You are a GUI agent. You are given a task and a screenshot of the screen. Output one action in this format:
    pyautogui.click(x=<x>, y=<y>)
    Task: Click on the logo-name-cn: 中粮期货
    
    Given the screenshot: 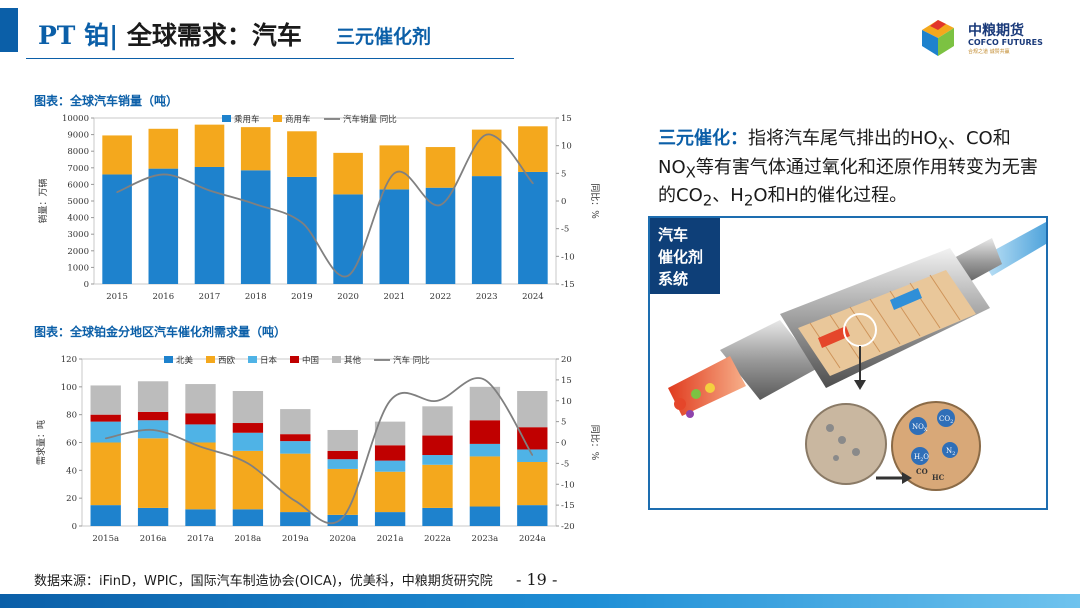 What is the action you would take?
    pyautogui.click(x=996, y=31)
    